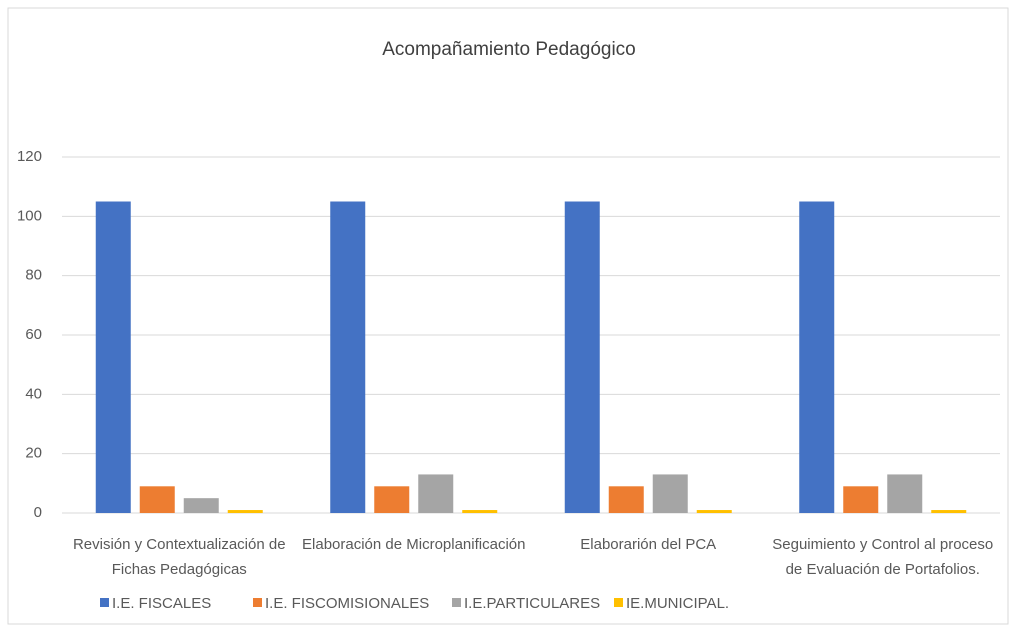 This screenshot has height=632, width=1017. I want to click on legend-label: I.E.PARTICULARES, so click(532, 603).